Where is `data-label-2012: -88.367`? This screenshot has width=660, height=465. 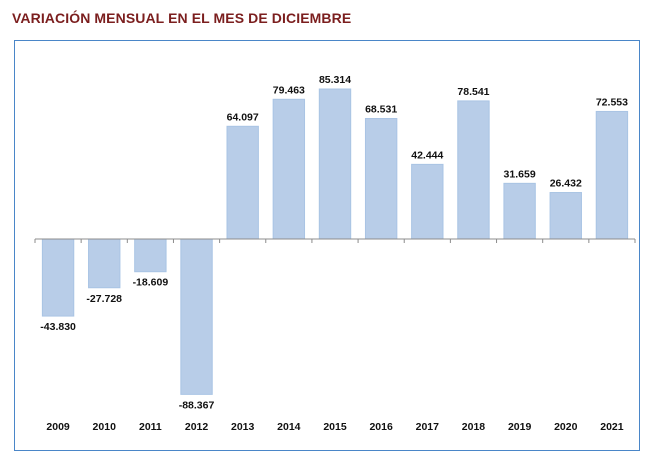 data-label-2012: -88.367 is located at coordinates (197, 405).